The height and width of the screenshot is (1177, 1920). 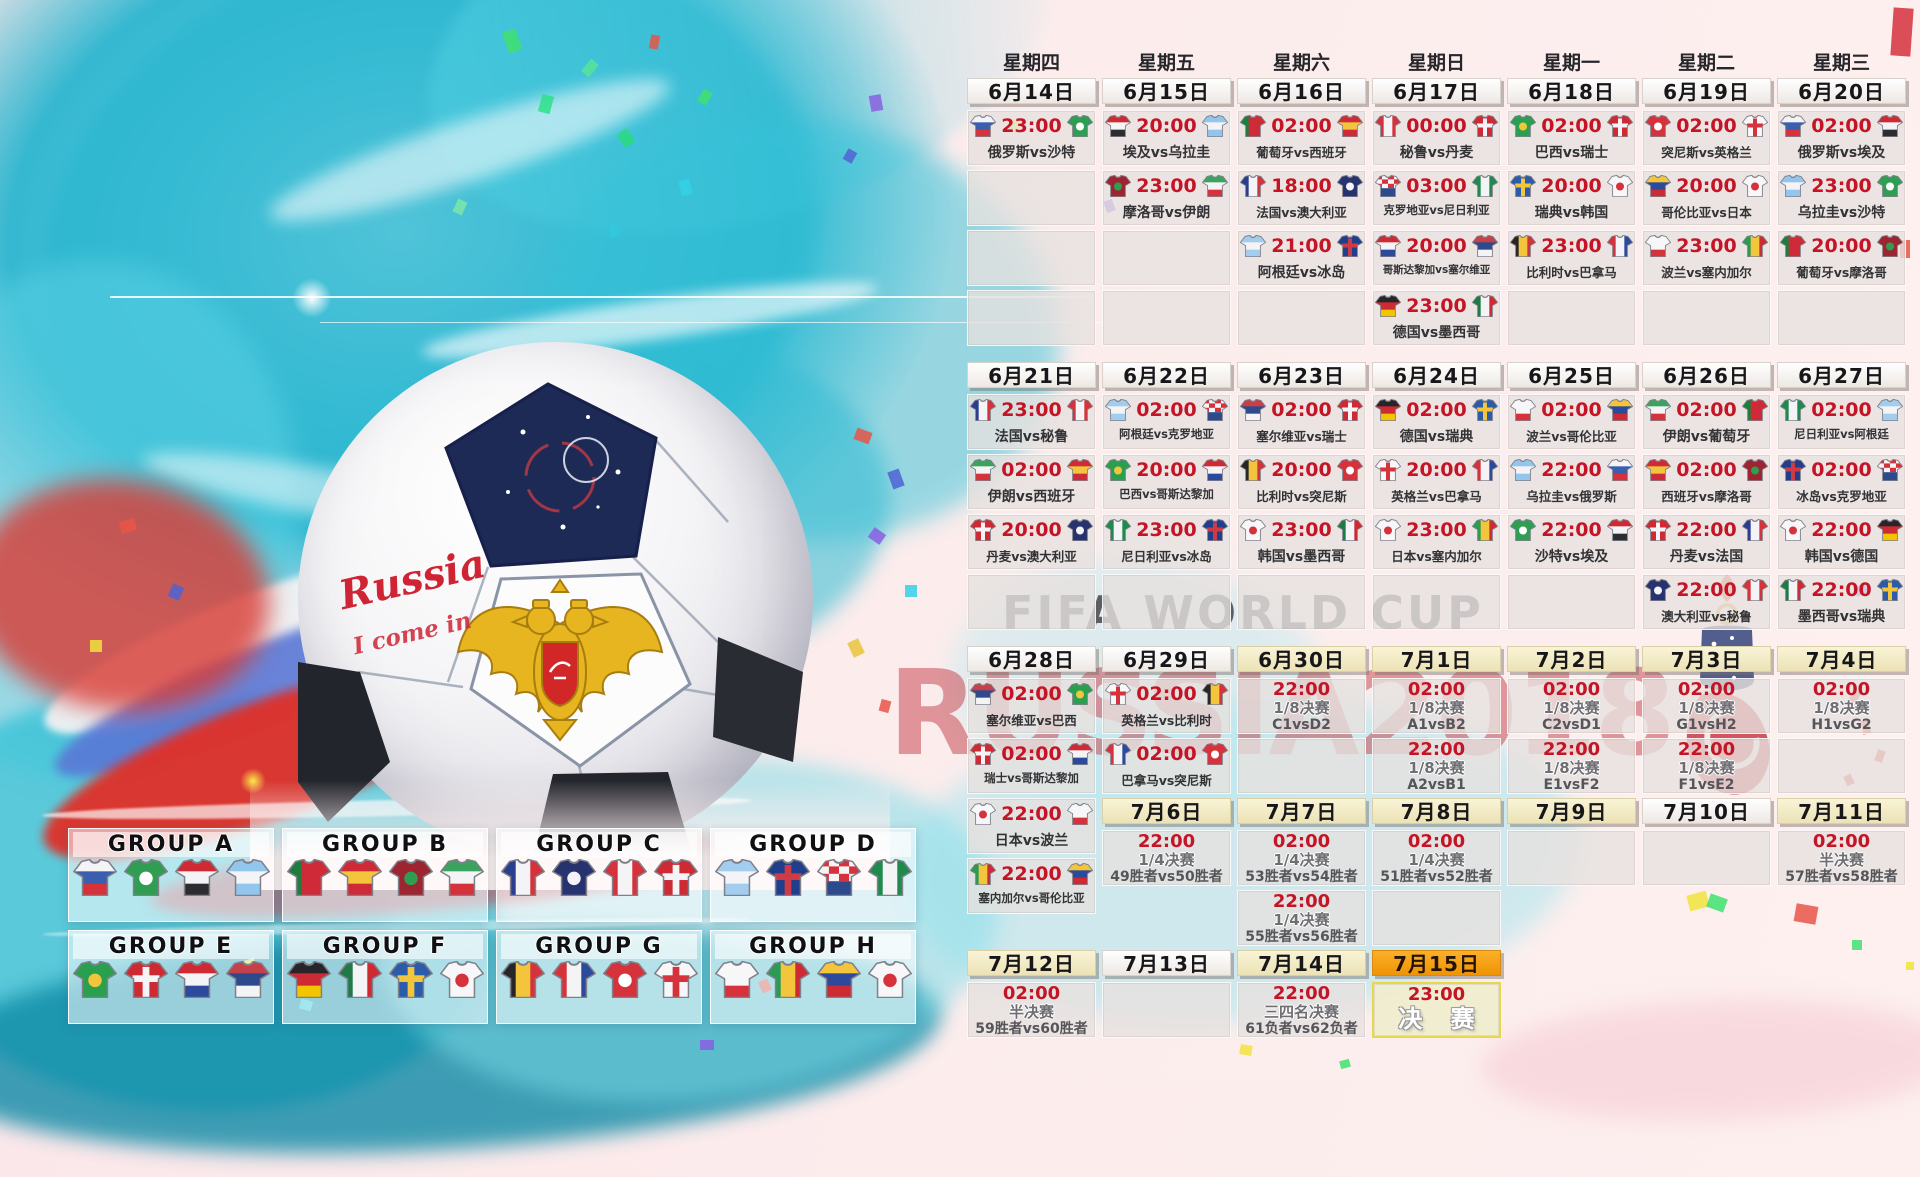 I want to click on match-time: 00:00, so click(x=1436, y=126).